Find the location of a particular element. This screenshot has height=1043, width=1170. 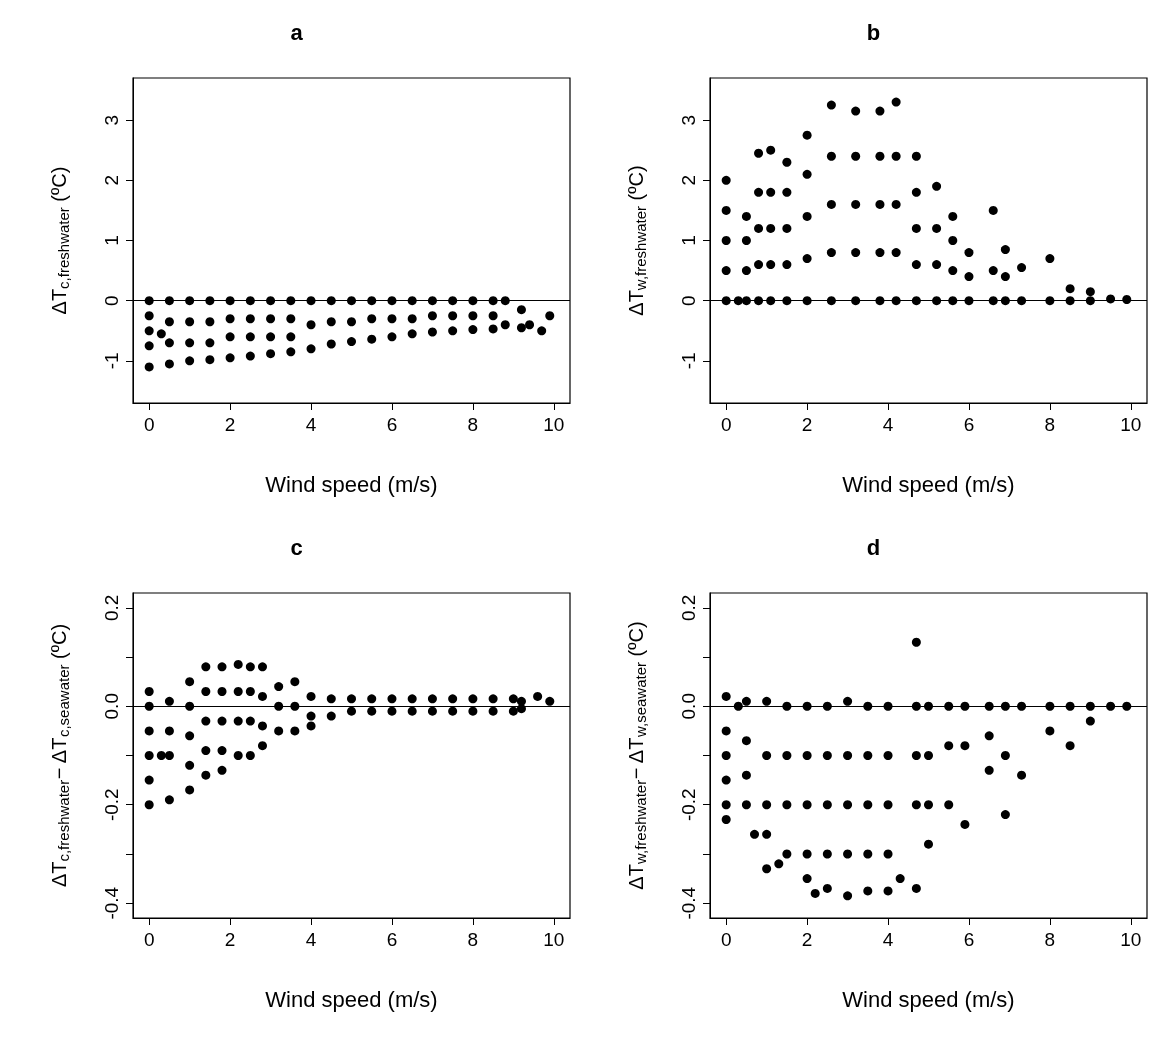

y-axis-title: ΔTc,freshwater− ΔTc,seawater (ºC) is located at coordinates (59, 755).